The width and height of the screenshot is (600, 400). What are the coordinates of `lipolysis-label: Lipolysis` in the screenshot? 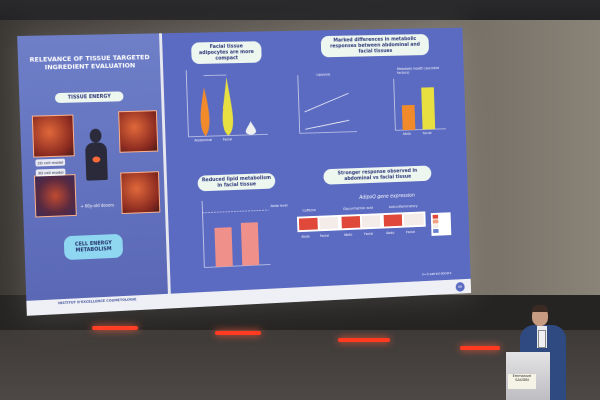 It's located at (323, 74).